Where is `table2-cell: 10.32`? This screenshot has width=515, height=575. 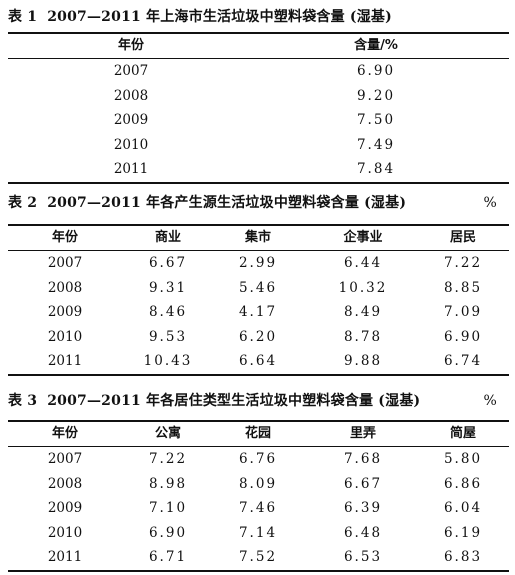
table2-cell: 10.32 is located at coordinates (363, 287).